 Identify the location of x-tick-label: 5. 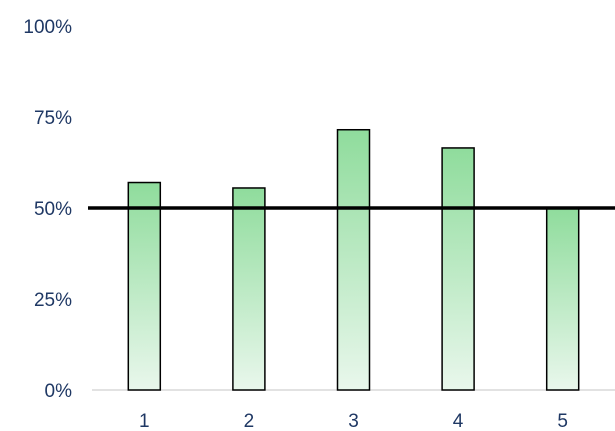
(562, 421).